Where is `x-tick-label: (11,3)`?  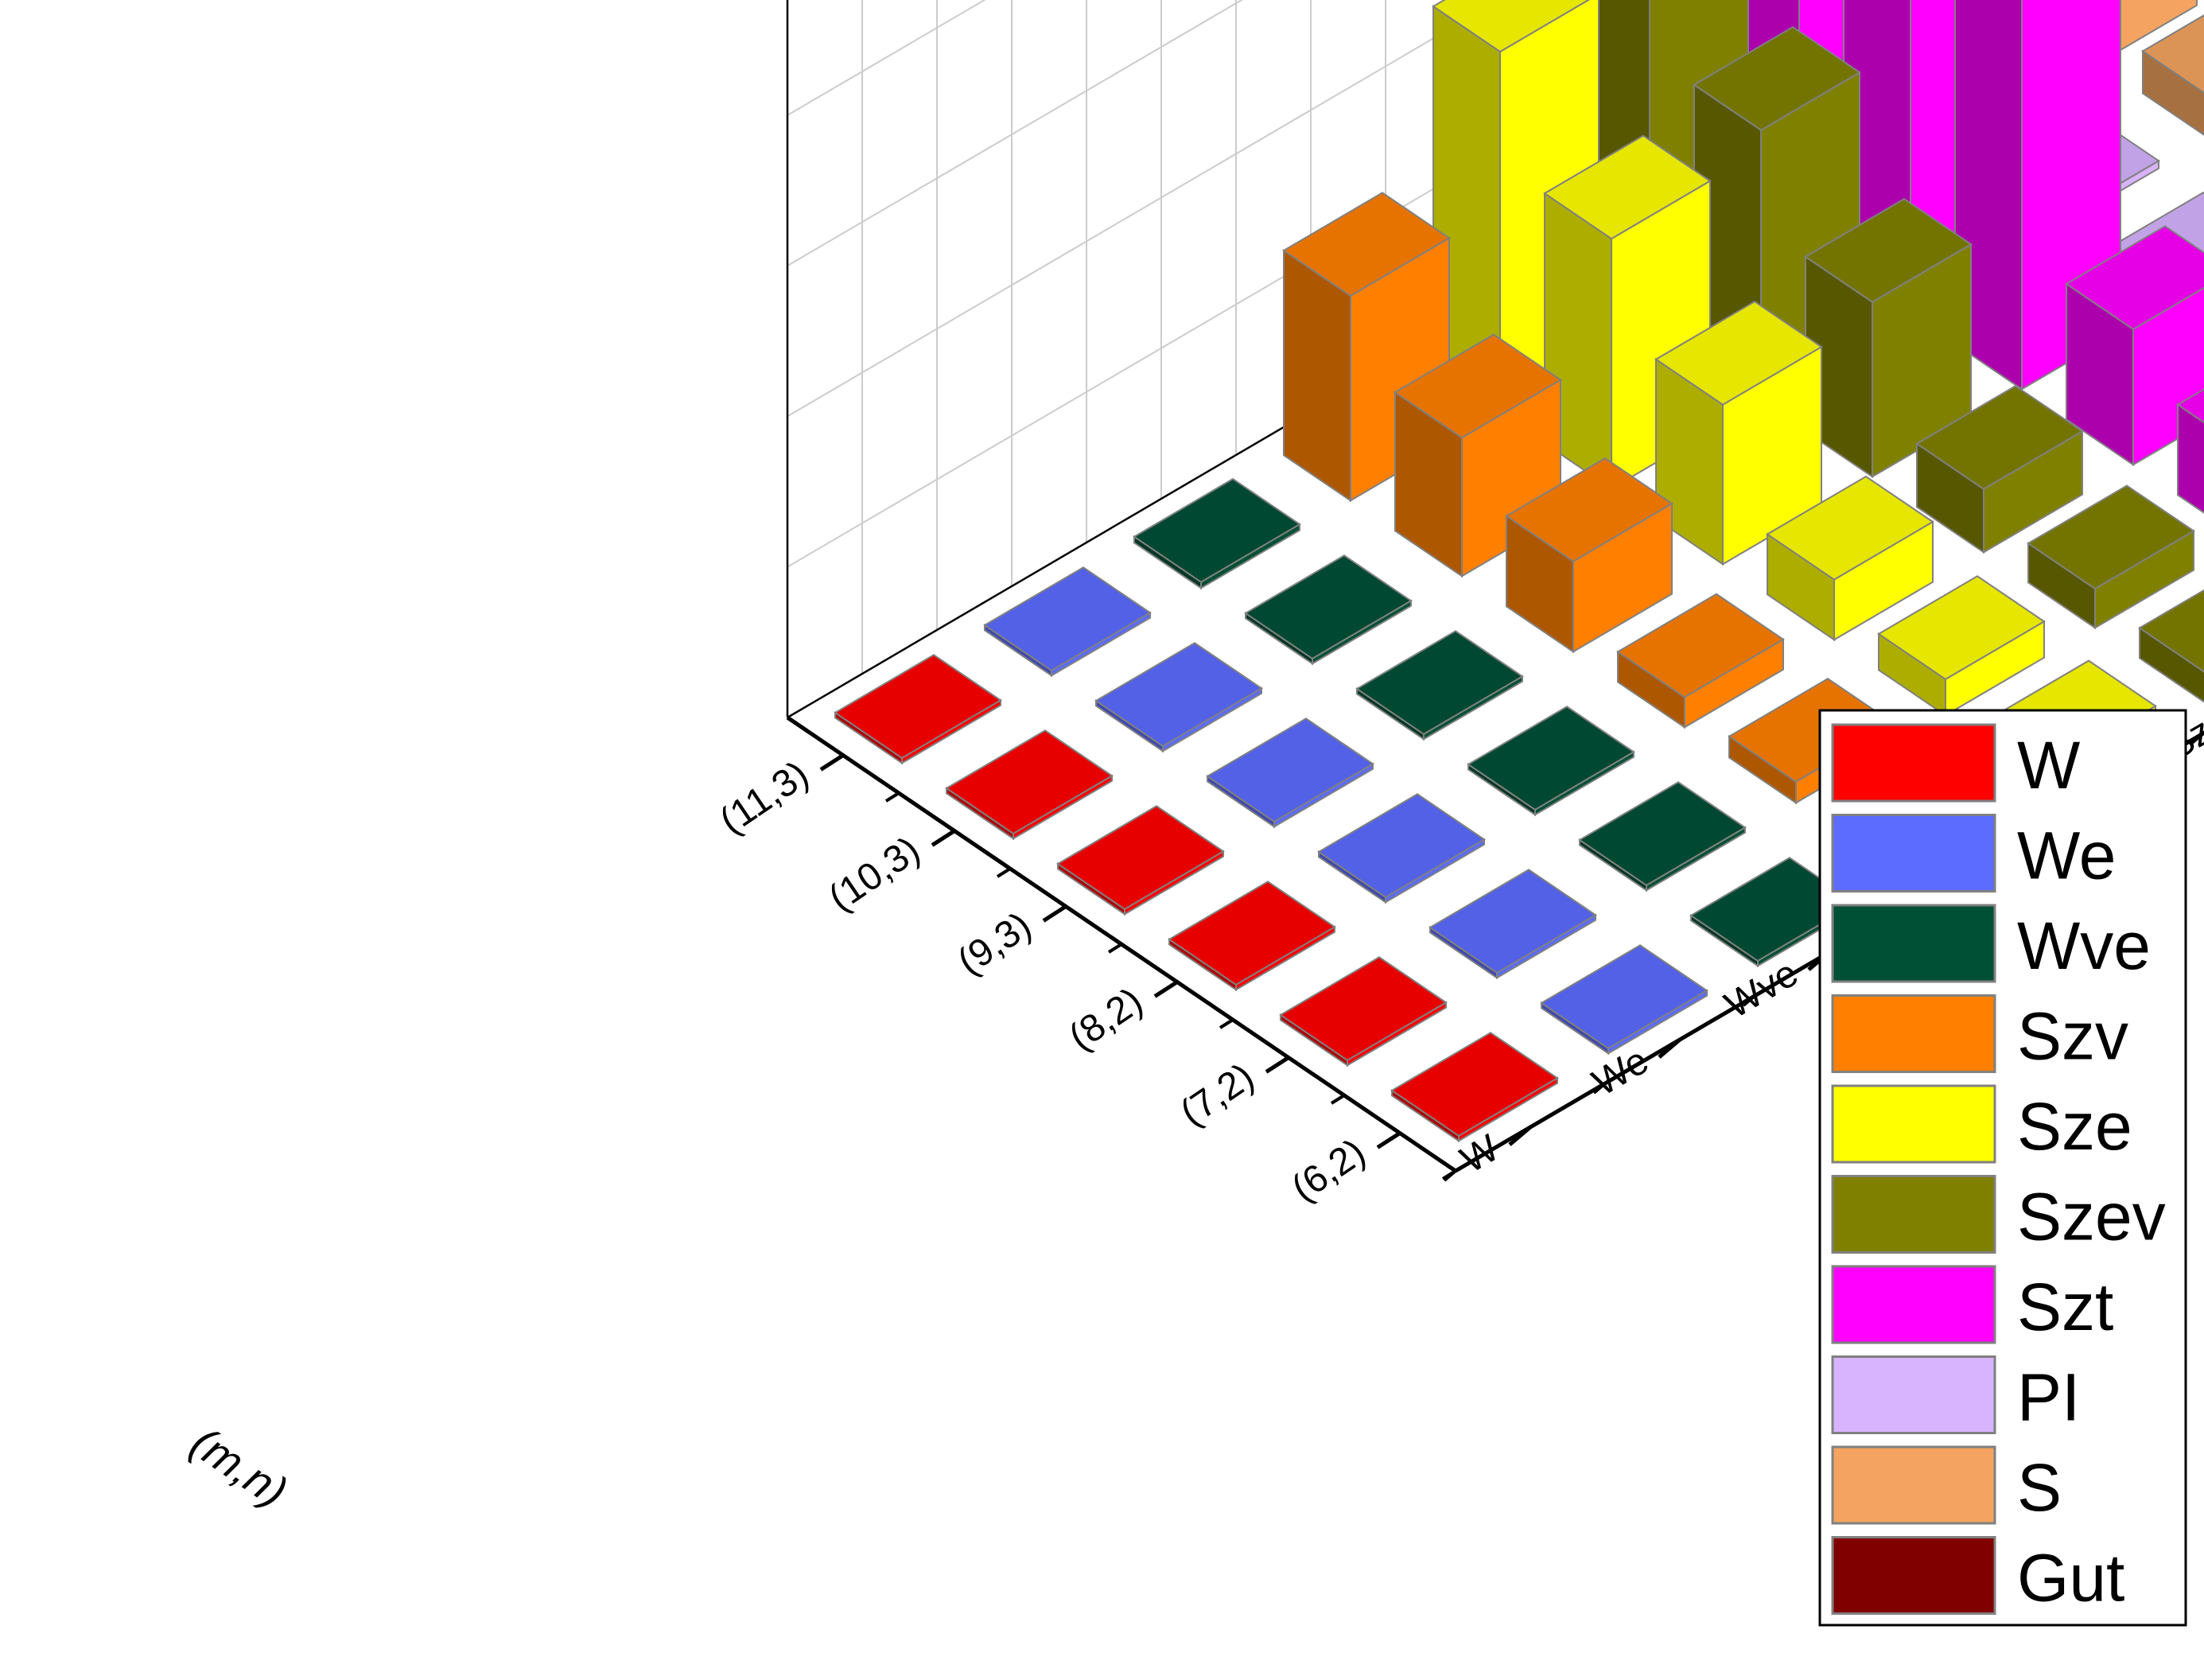
x-tick-label: (11,3) is located at coordinates (765, 797).